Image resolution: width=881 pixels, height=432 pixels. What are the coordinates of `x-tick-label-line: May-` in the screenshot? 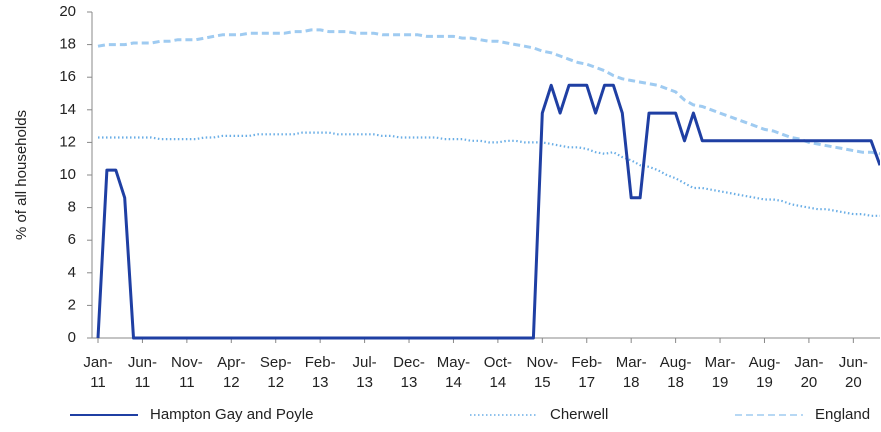 It's located at (453, 362).